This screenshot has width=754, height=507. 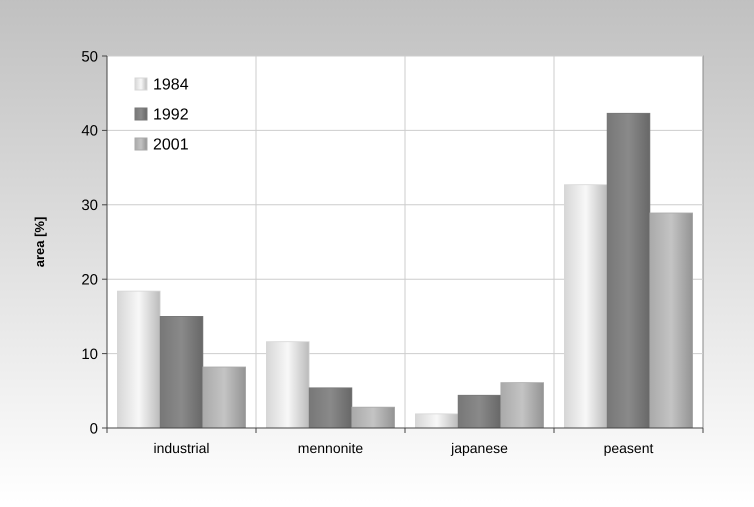 I want to click on y-tick-label: 50, so click(x=89, y=57).